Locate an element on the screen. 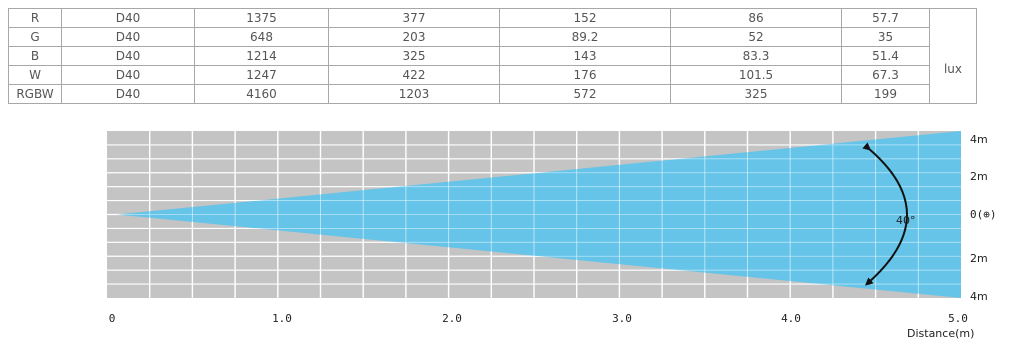 Image resolution: width=1014 pixels, height=343 pixels. table-row: W D40 1247 422 176 101.5 67.3 is located at coordinates (492, 75).